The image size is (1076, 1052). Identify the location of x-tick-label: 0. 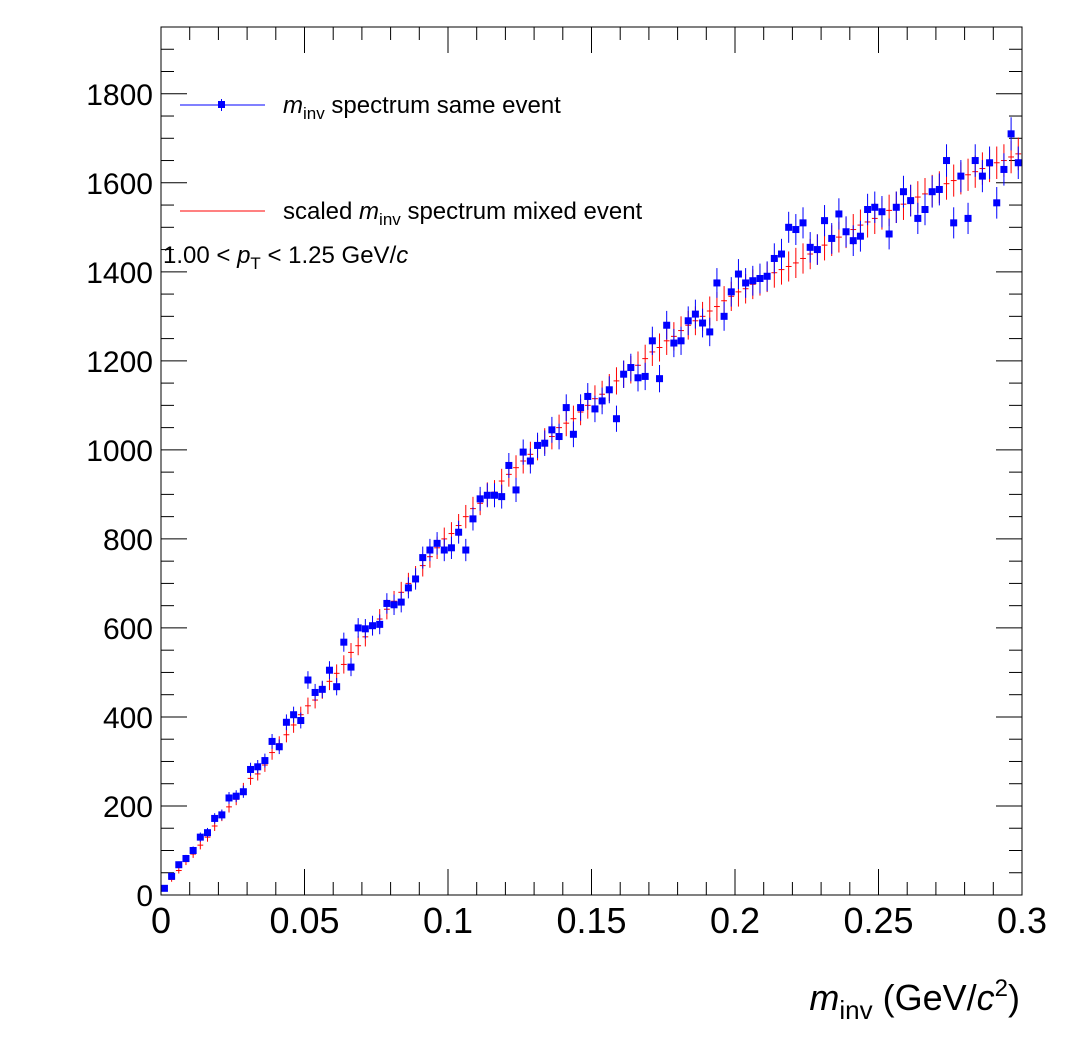
(161, 920).